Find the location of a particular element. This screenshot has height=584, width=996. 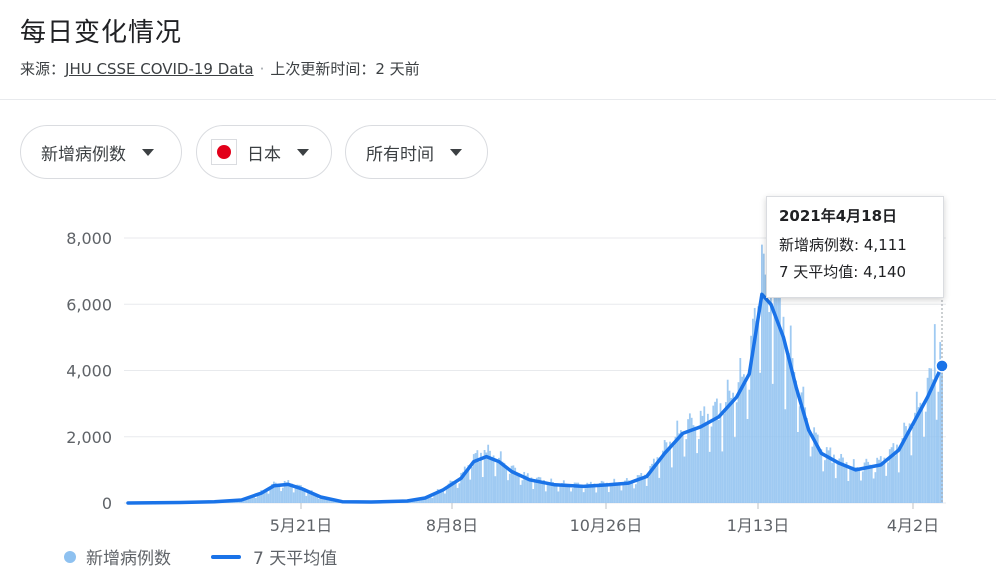

country-dropdown: 日本 is located at coordinates (264, 152).